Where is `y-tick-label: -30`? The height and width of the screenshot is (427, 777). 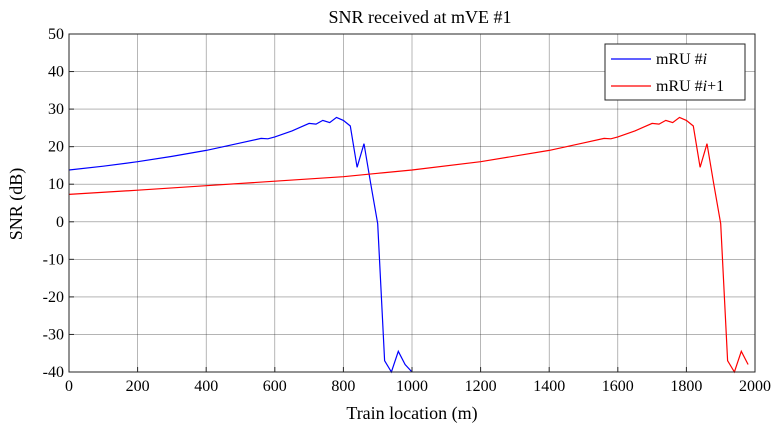 y-tick-label: -30 is located at coordinates (53, 334).